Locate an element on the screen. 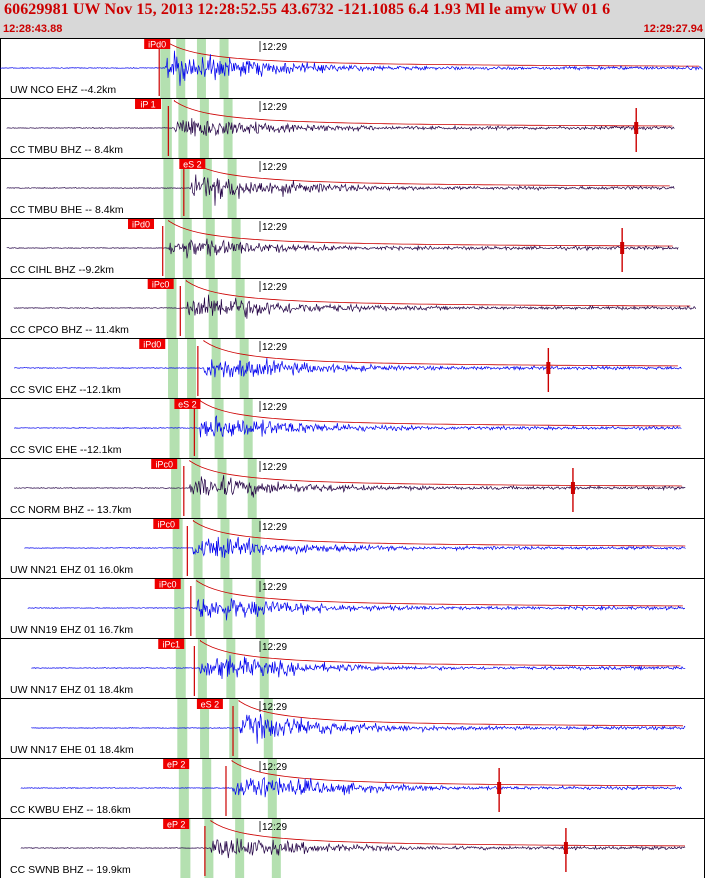  station-label: CC SVIC EHZ --12.1km is located at coordinates (65, 390).